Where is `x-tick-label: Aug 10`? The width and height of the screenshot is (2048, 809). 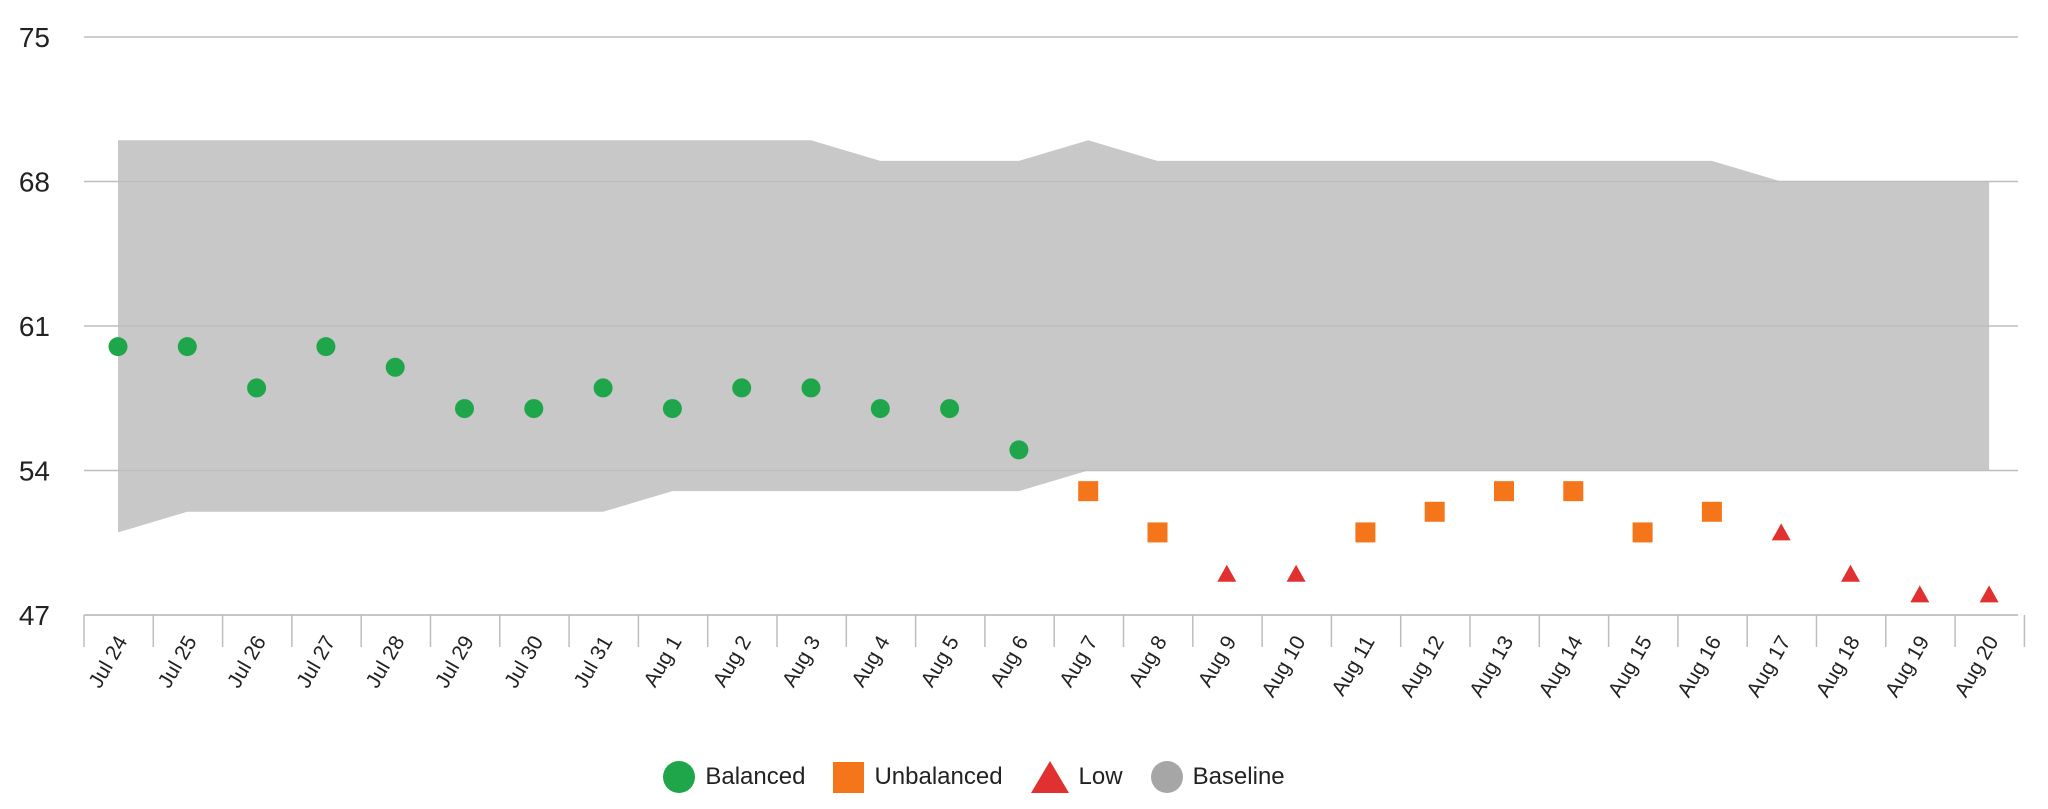 x-tick-label: Aug 10 is located at coordinates (1283, 666).